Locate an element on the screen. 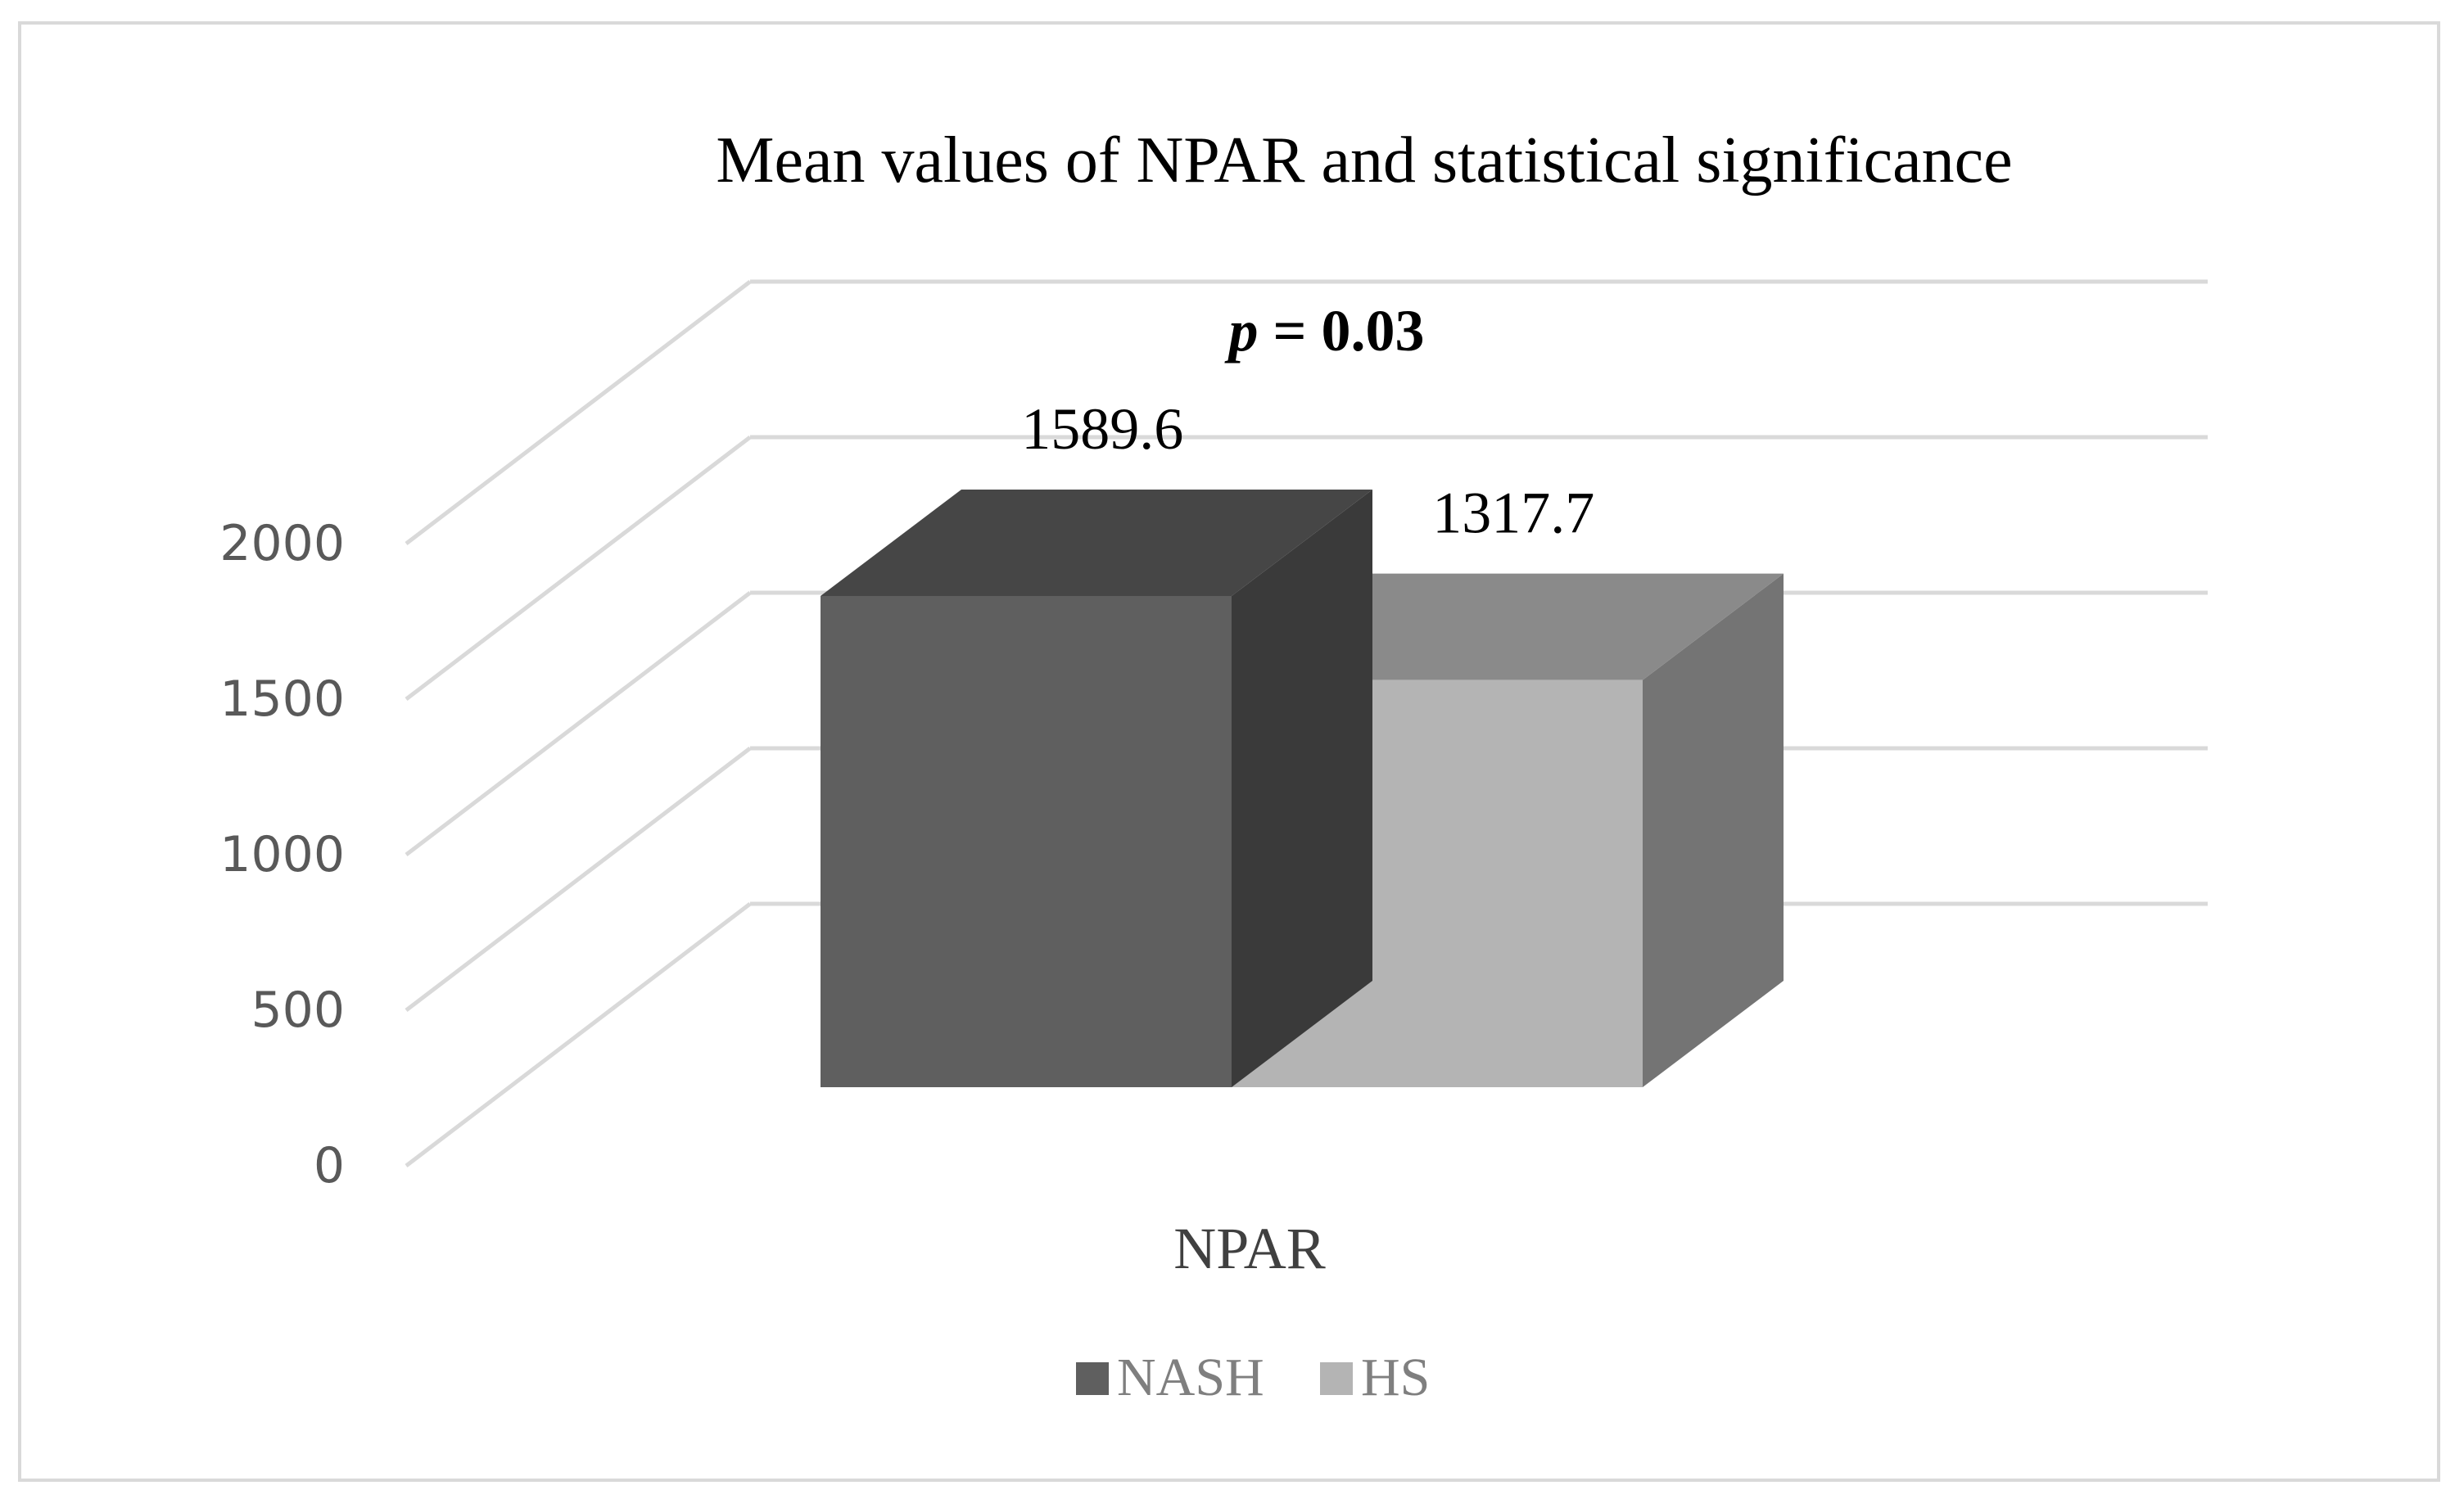  legend-swatch-nash is located at coordinates (1092, 1378).